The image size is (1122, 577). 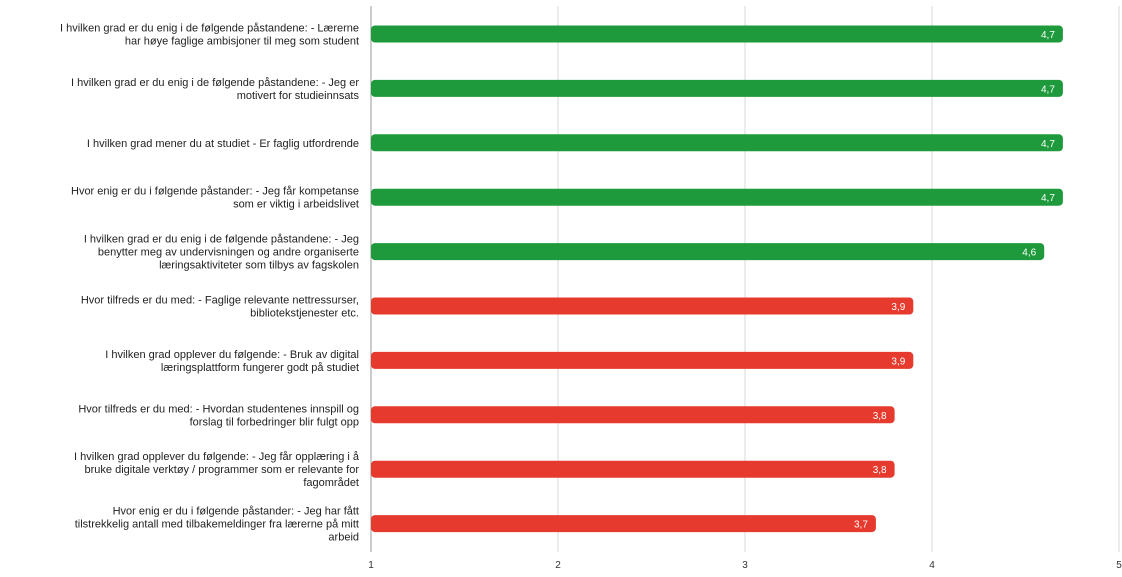 What do you see at coordinates (1119, 565) in the screenshot?
I see `x-tick-label: 5` at bounding box center [1119, 565].